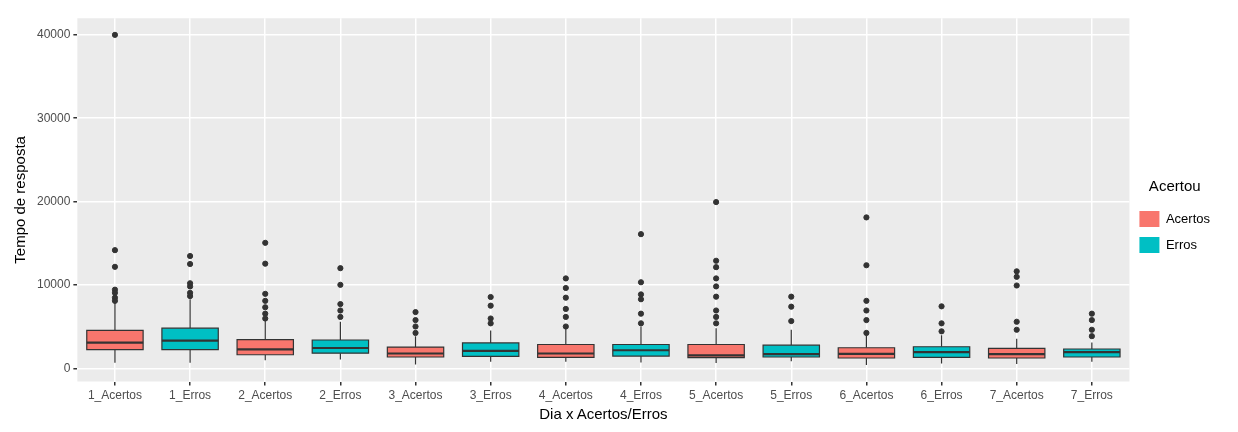 This screenshot has height=432, width=1238. I want to click on x-axis-title: Dia x Acertos/Erros, so click(603, 414).